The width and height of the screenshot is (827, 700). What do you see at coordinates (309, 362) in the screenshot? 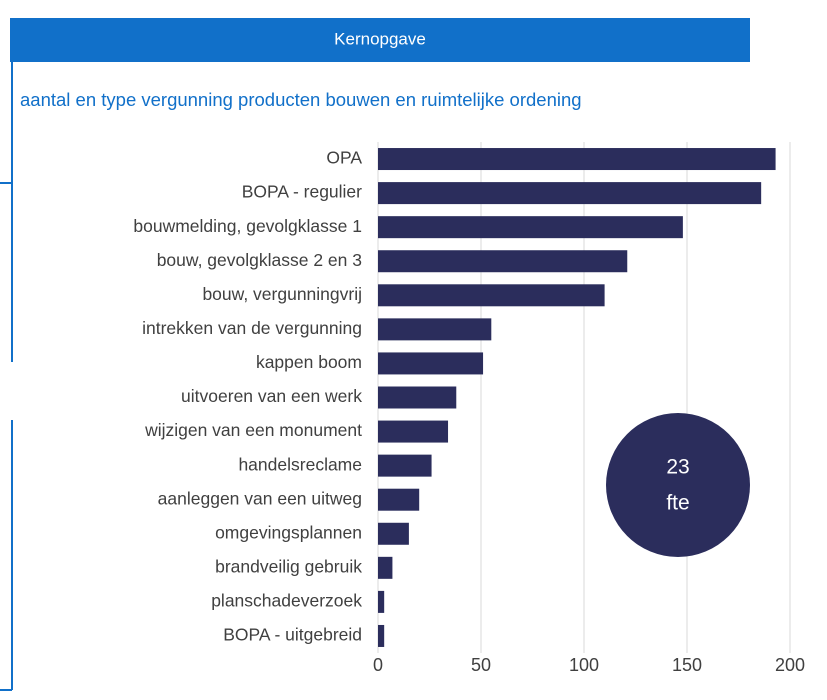
I see `y-tick-label: kappen boom` at bounding box center [309, 362].